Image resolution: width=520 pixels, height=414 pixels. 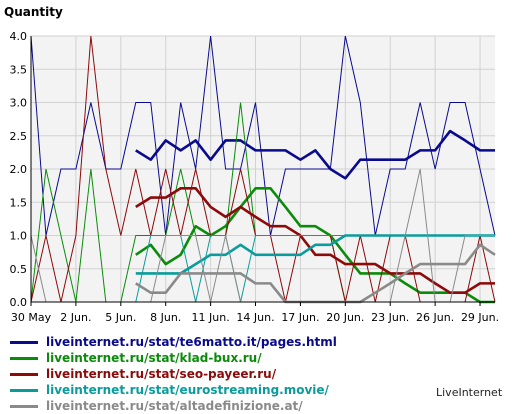 What do you see at coordinates (211, 317) in the screenshot?
I see `x-tick-label: 11 Jun.` at bounding box center [211, 317].